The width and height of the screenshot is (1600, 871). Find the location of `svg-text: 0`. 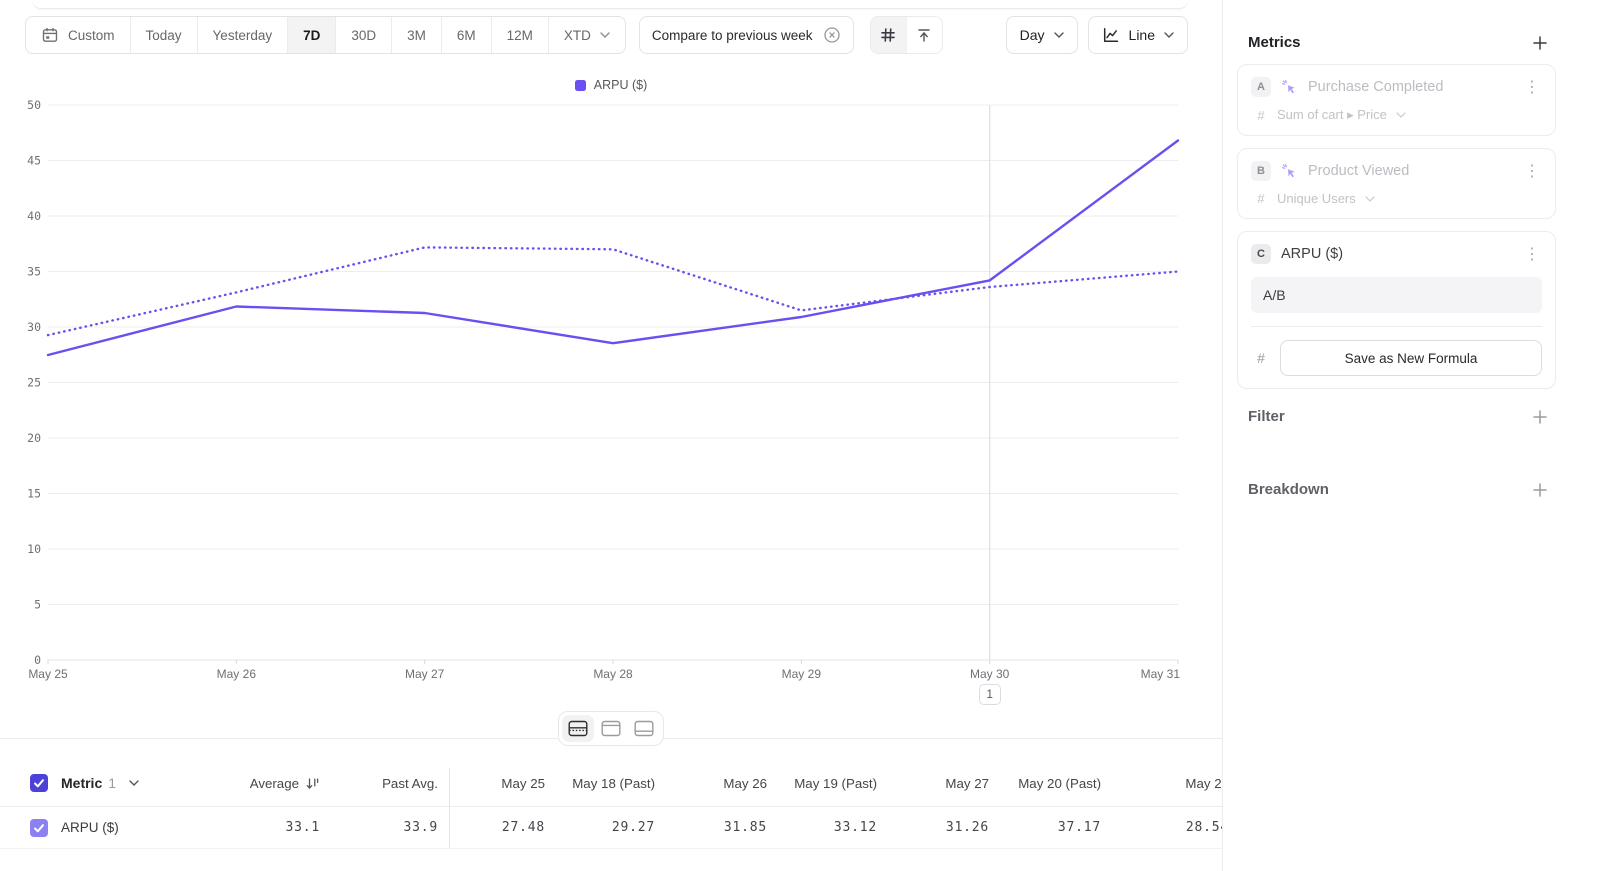

svg-text: 0 is located at coordinates (37, 660).